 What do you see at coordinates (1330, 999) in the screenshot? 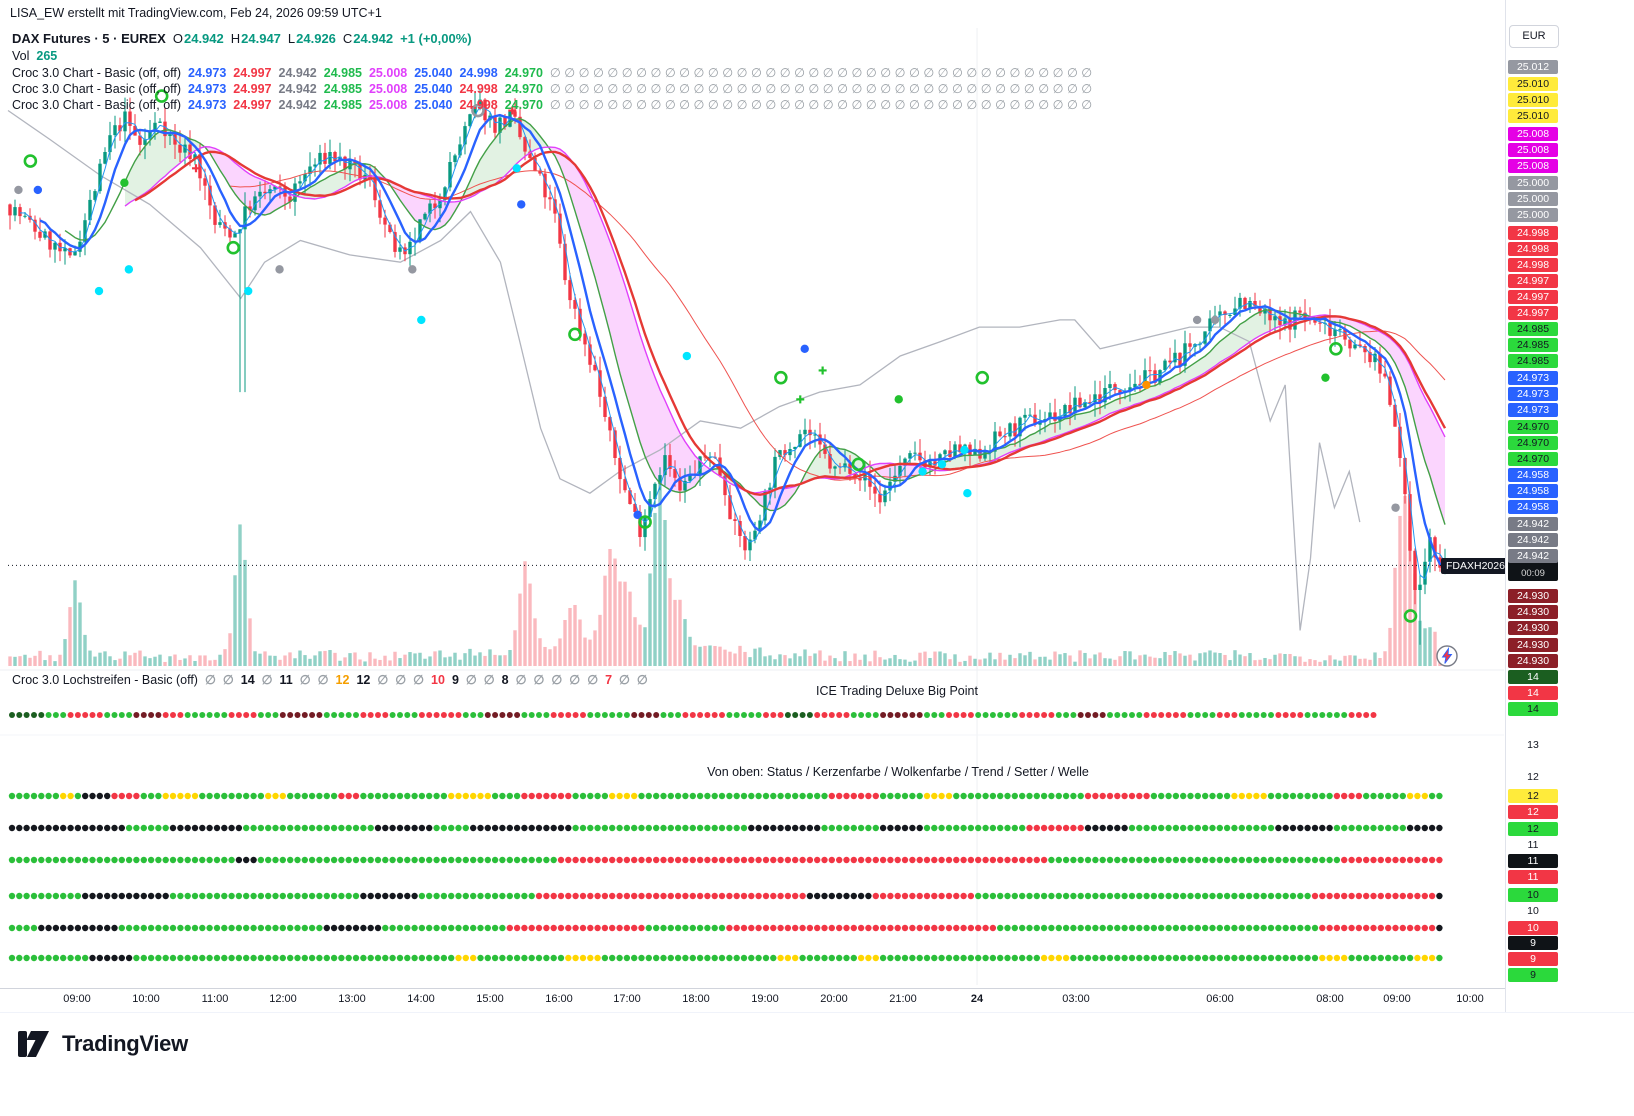
I see `time-axis-label: 08:00` at bounding box center [1330, 999].